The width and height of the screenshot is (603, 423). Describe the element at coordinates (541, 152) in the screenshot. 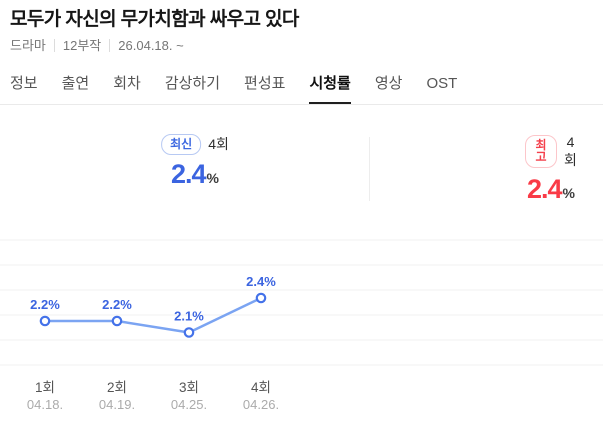

I see `highest-badge: 최고` at that location.